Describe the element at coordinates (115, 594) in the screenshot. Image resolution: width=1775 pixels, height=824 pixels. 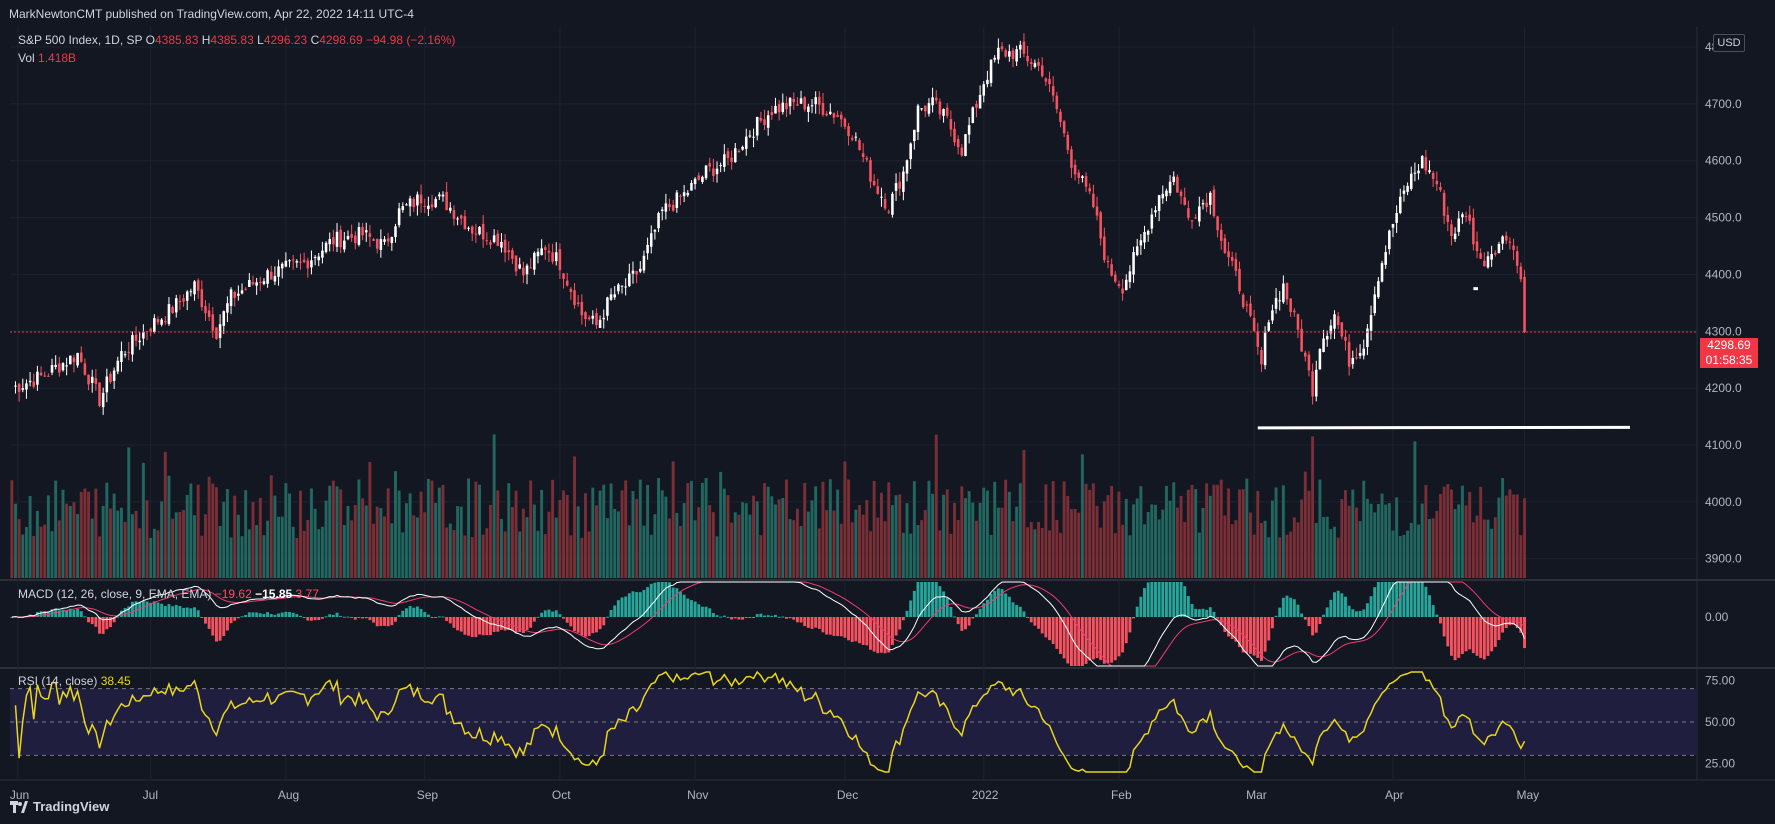
I see `macd-label: MACD (12, 26, close, 9, EMA, EMA)` at that location.